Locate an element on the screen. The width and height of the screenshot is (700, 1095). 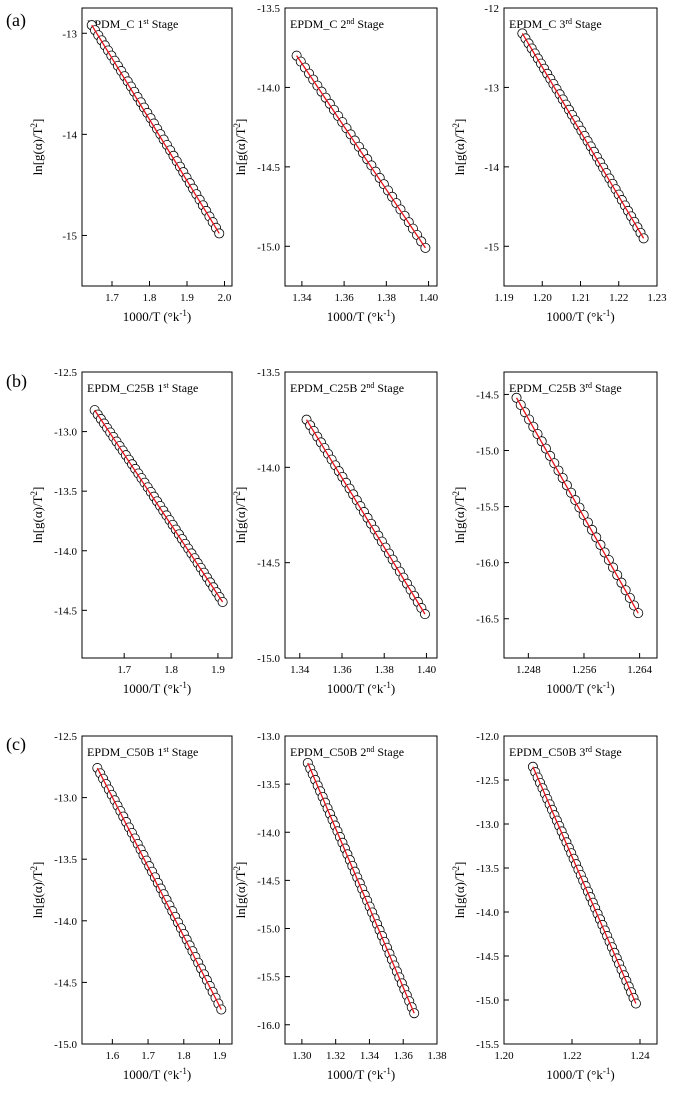
chart-title: EPDM_C 2nd Stage is located at coordinates (337, 24).